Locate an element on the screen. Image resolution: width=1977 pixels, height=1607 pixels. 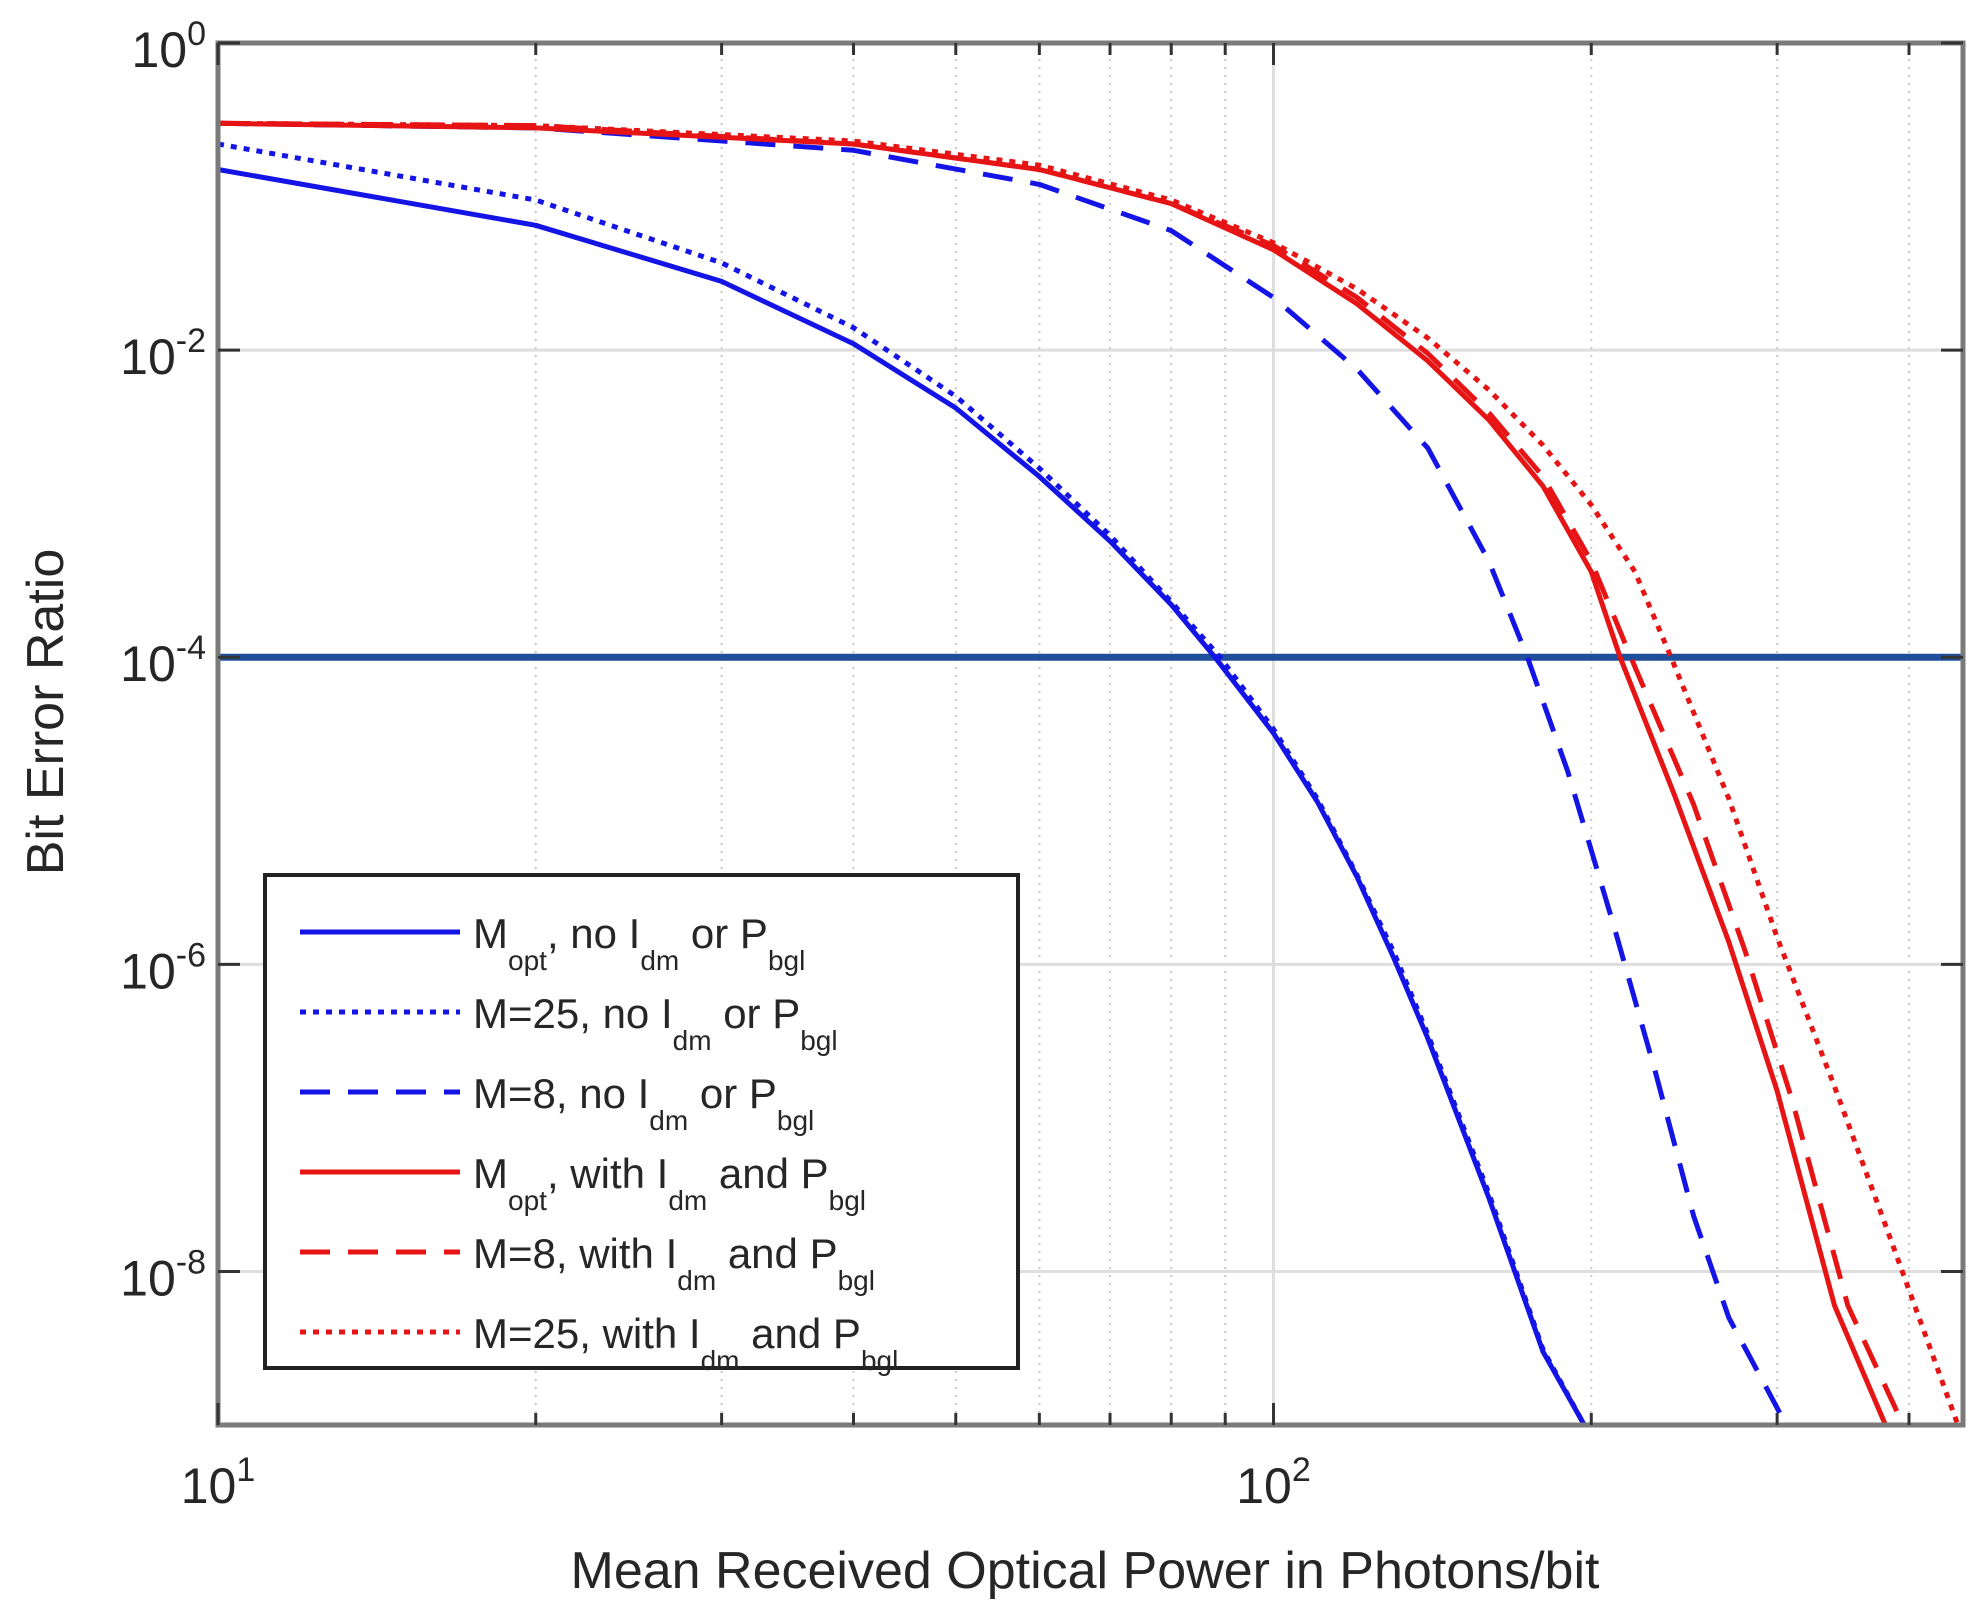
legend-box is located at coordinates (641, 1121).